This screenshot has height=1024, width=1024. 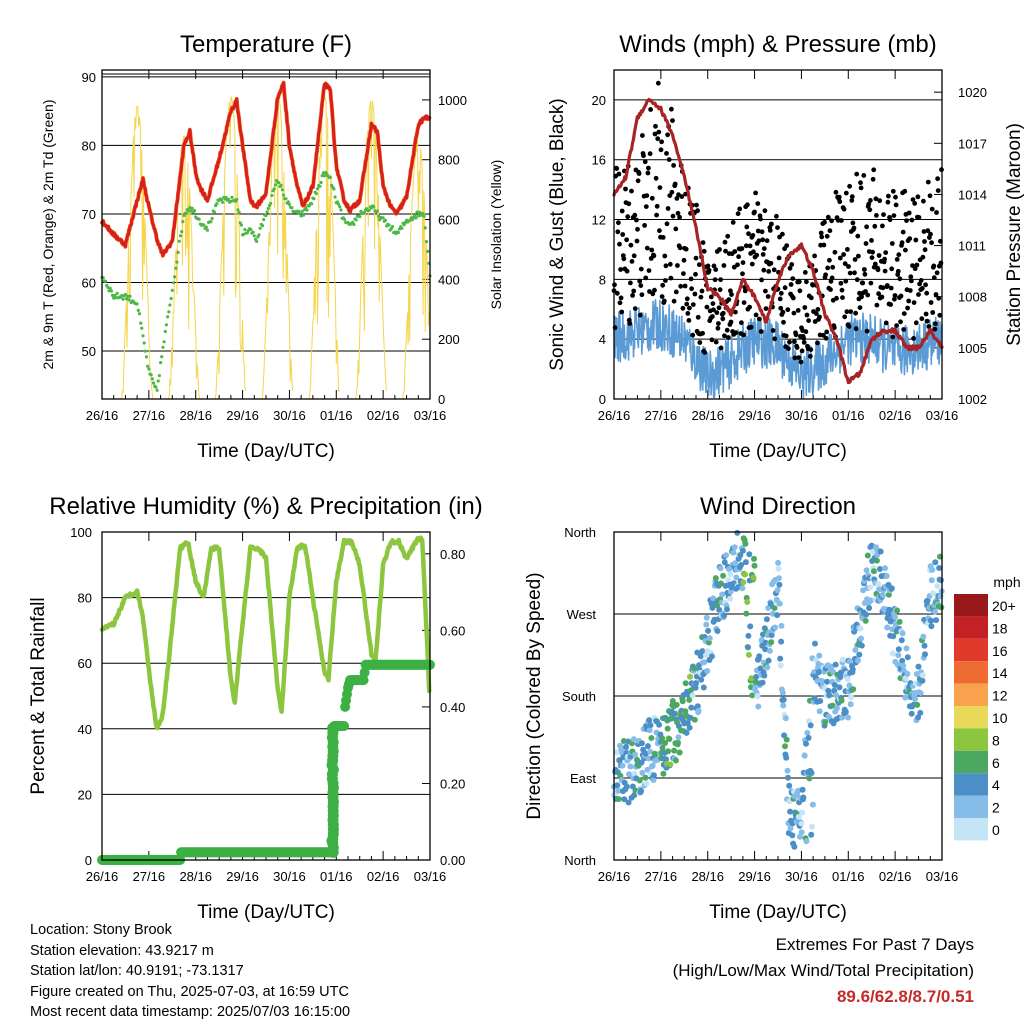 What do you see at coordinates (942, 876) in the screenshot?
I see `x-tick-label: 03/16` at bounding box center [942, 876].